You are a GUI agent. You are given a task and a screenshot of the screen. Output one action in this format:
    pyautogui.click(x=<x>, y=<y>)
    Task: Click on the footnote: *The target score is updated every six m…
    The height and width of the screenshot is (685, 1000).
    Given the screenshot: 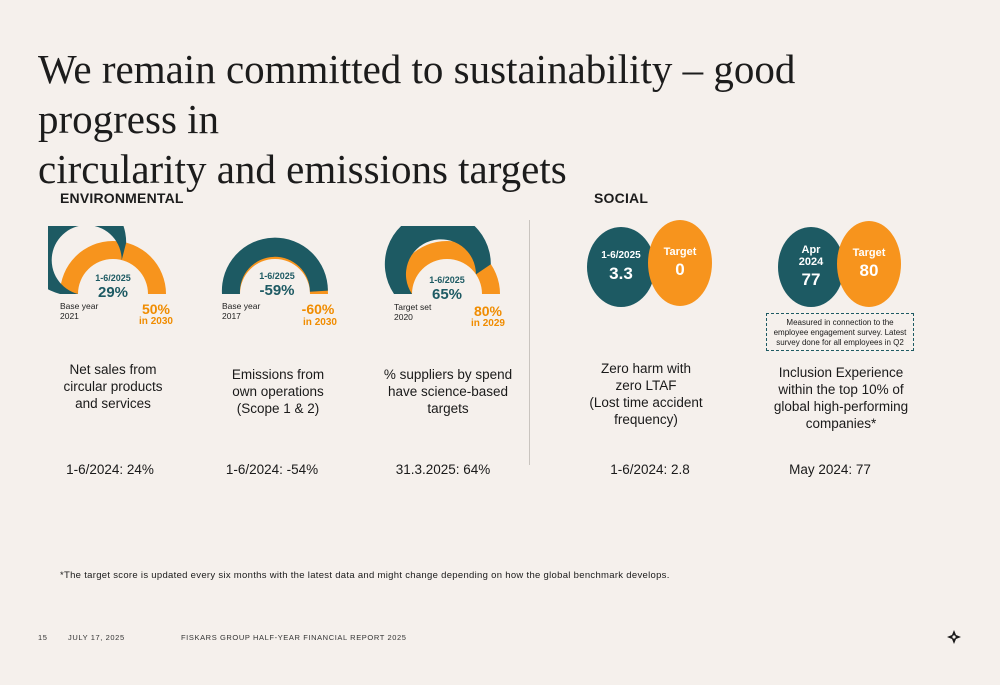 What is the action you would take?
    pyautogui.click(x=365, y=575)
    